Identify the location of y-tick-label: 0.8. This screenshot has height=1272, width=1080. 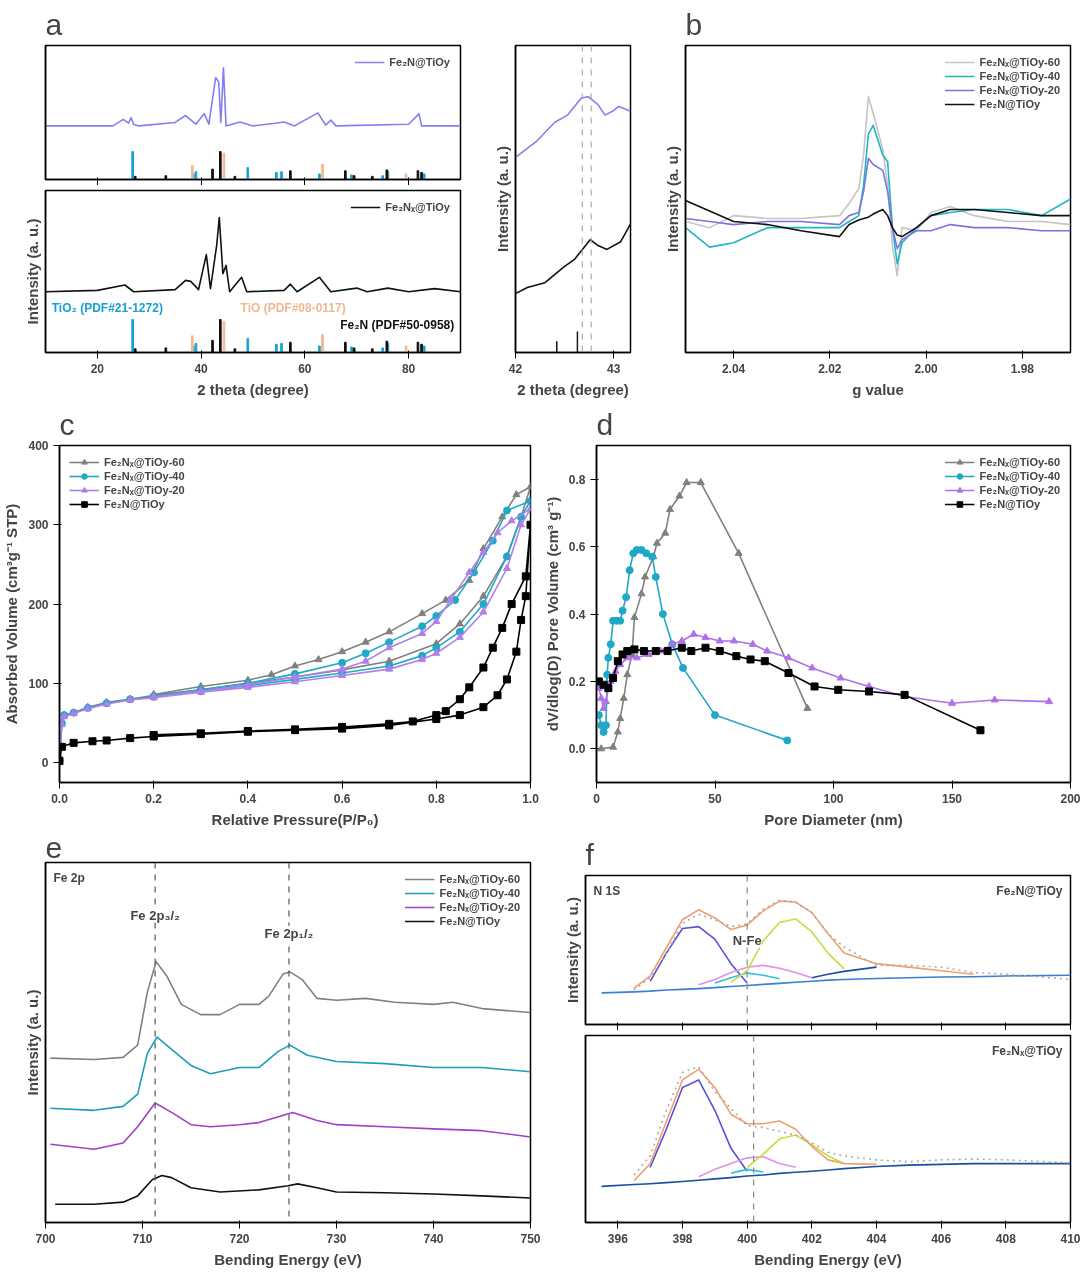
(577, 479).